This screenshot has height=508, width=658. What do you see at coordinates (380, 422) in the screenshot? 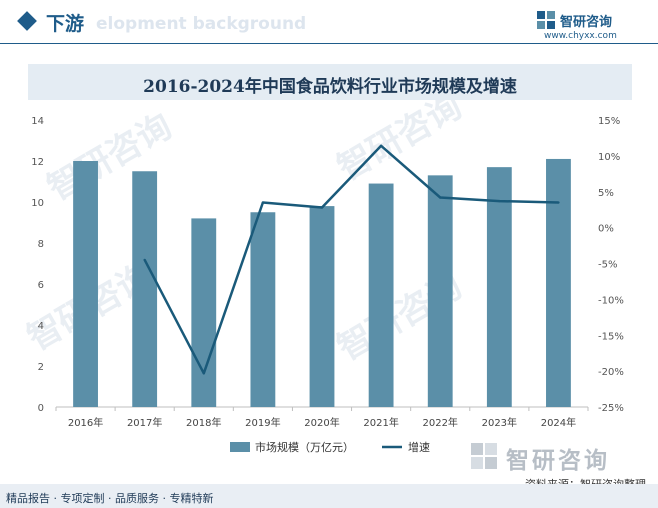
I see `x-tick-label: 2021年` at bounding box center [380, 422].